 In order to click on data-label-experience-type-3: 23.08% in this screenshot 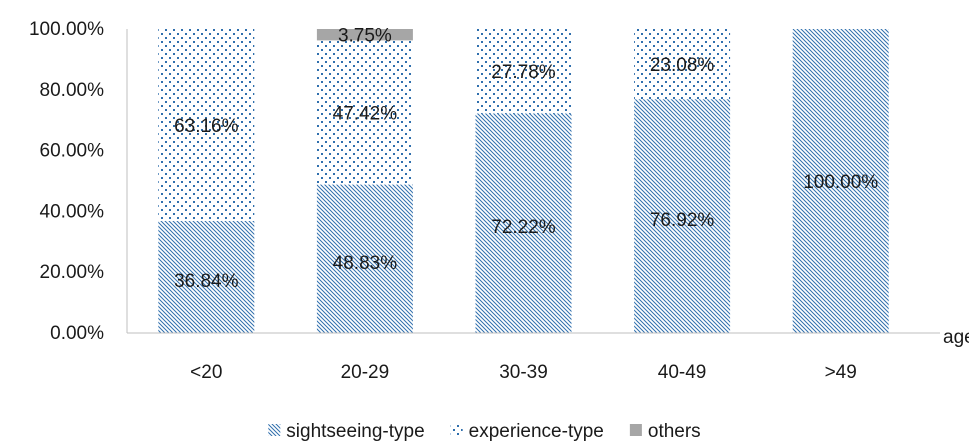, I will do `click(682, 65)`.